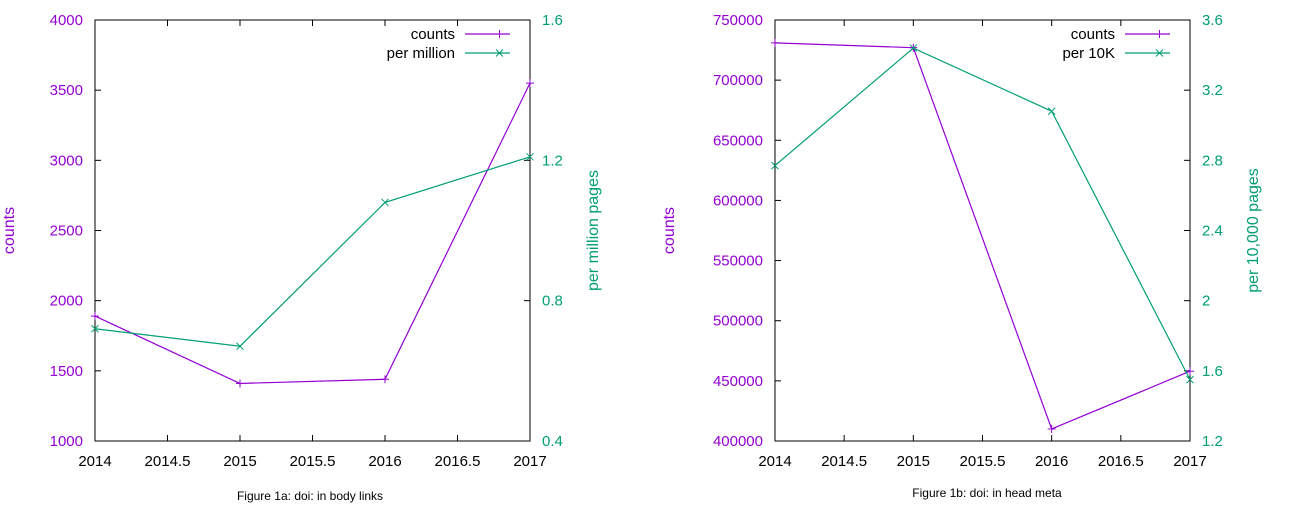 The width and height of the screenshot is (1300, 520). Describe the element at coordinates (312, 251) in the screenshot. I see `series-line-per-million` at that location.